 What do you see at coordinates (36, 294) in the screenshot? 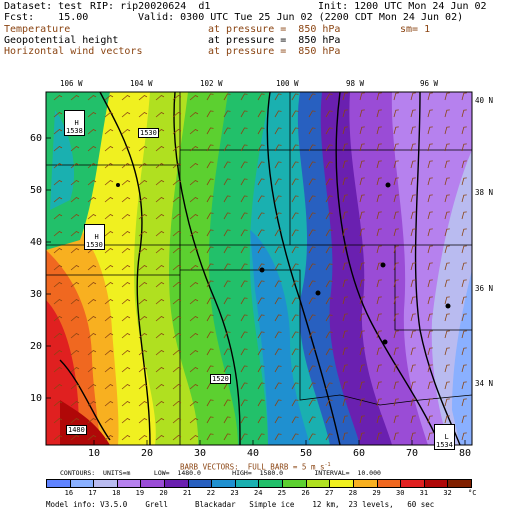
I see `y-tick-30: 30` at bounding box center [36, 294].